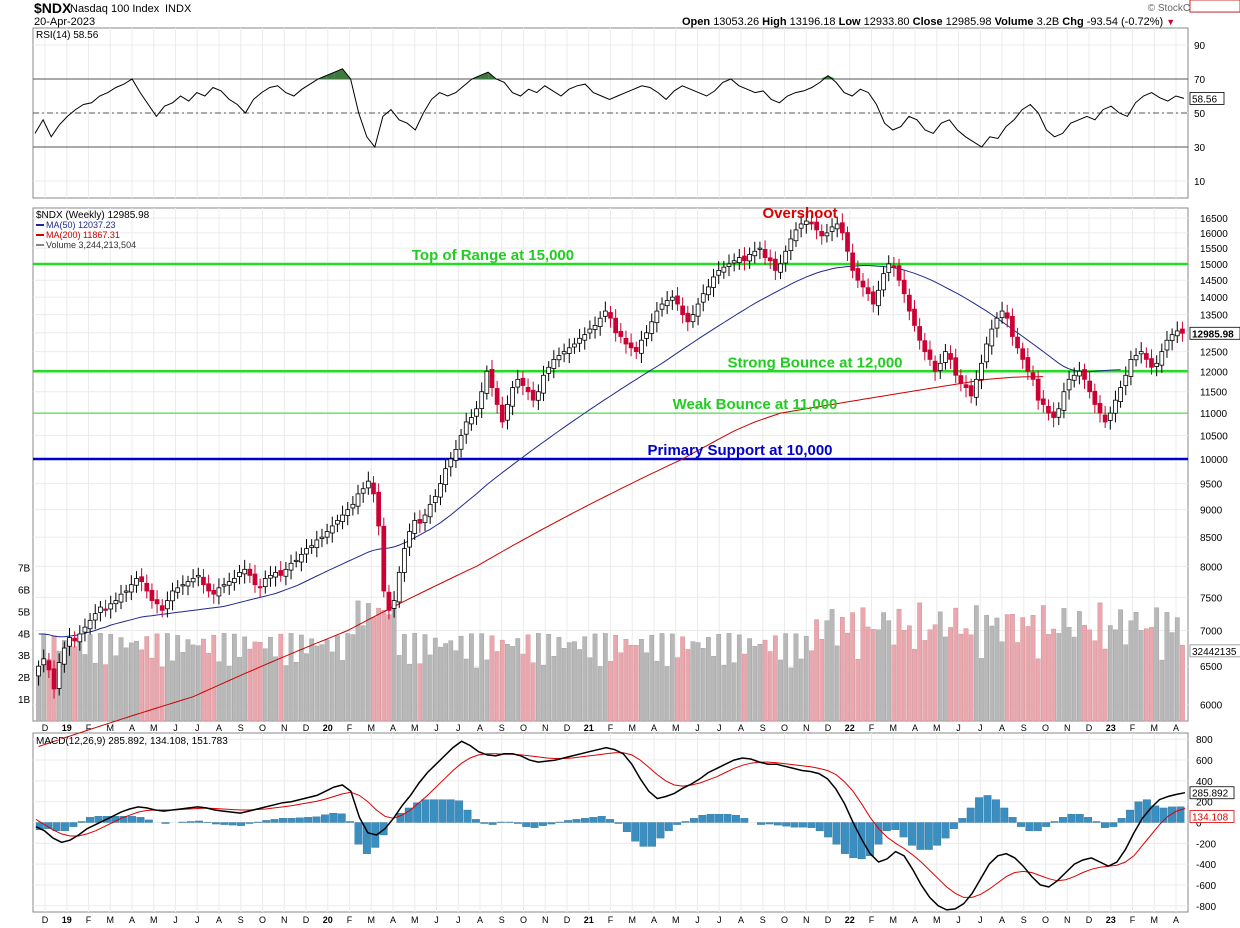 This screenshot has height=928, width=1240. What do you see at coordinates (850, 728) in the screenshot?
I see `x-tick-label: 22` at bounding box center [850, 728].